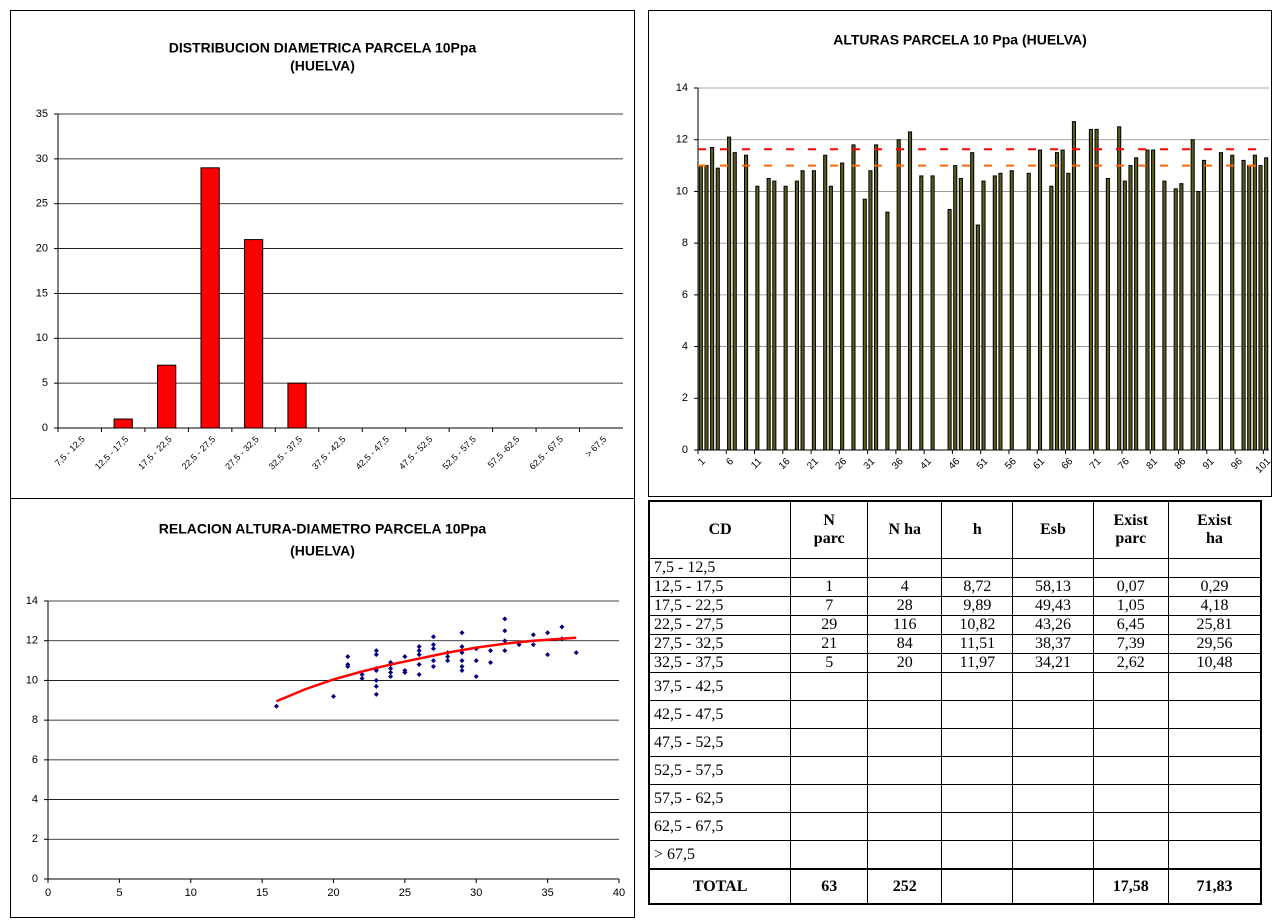  I want to click on x-tick-label: 71, so click(1096, 464).